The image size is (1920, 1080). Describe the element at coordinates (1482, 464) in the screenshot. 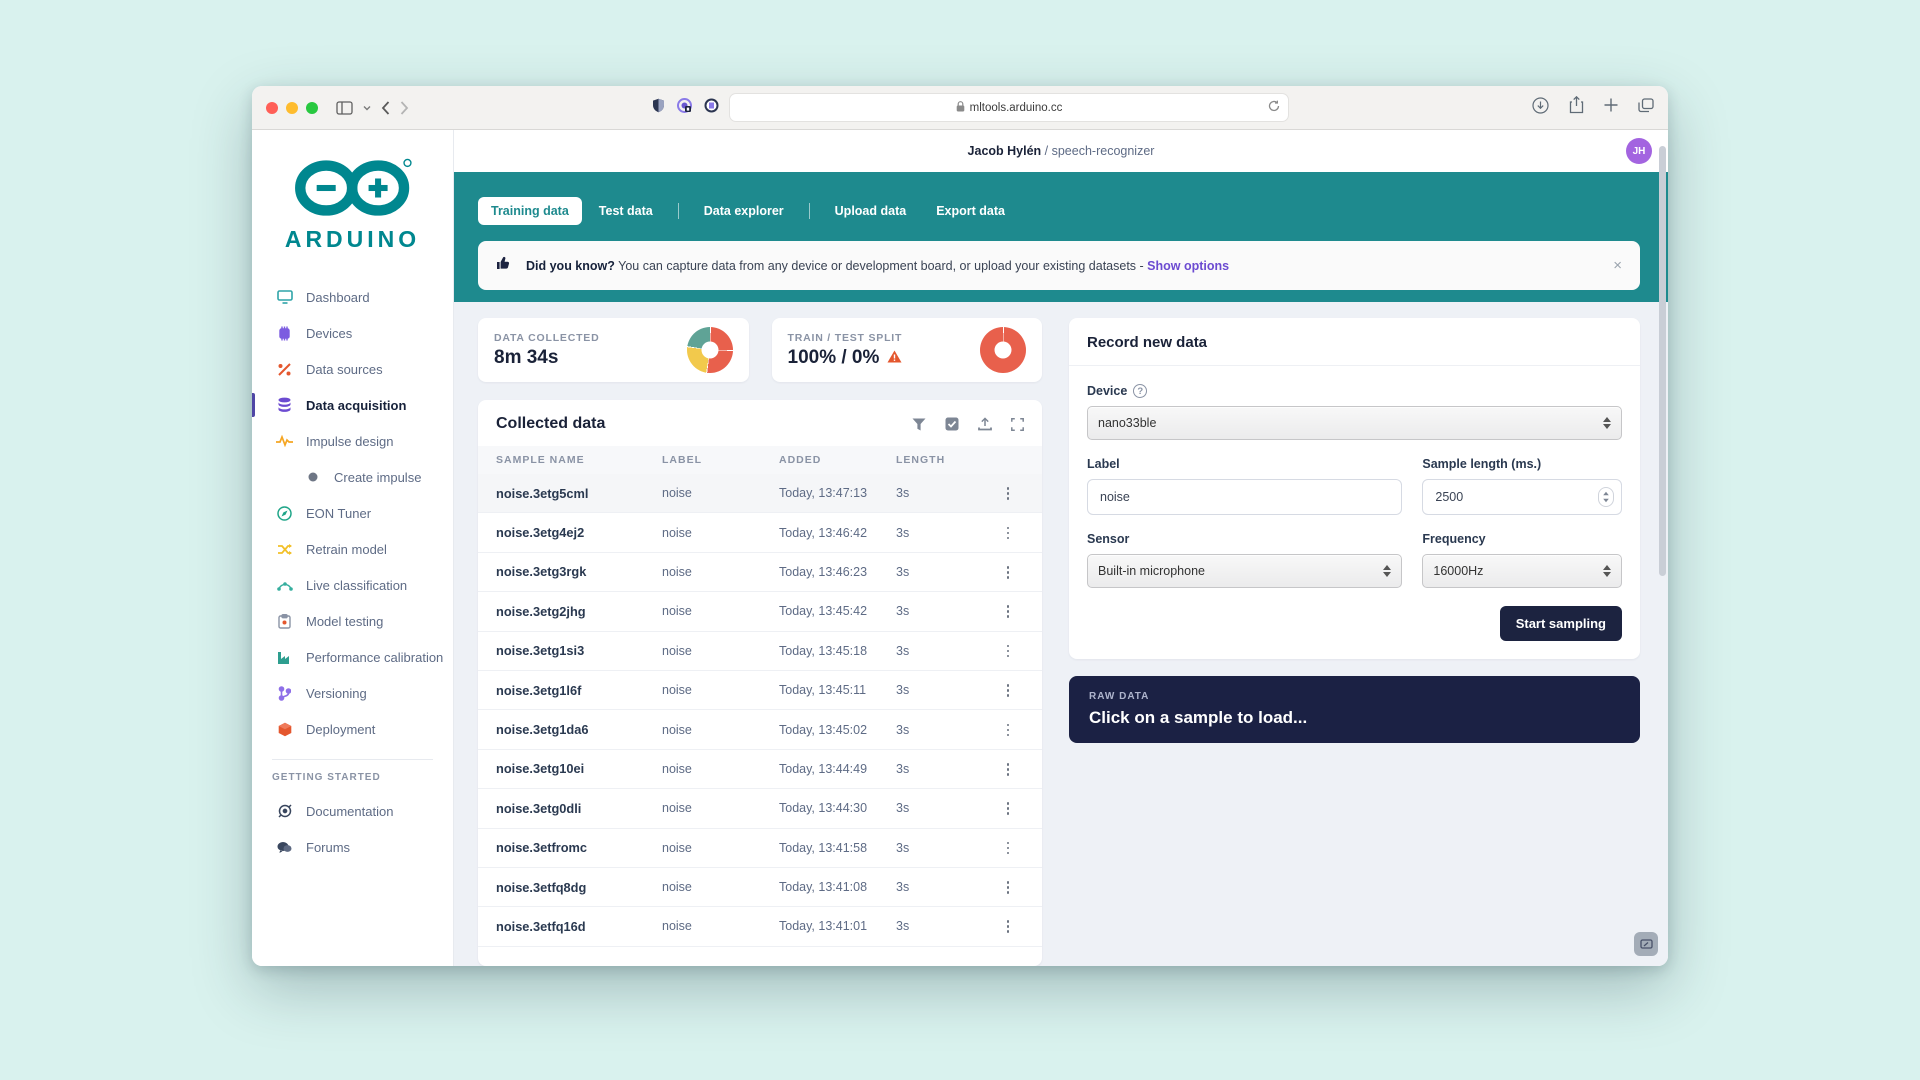

I see `sample-length-label: Sample length (ms.)` at that location.